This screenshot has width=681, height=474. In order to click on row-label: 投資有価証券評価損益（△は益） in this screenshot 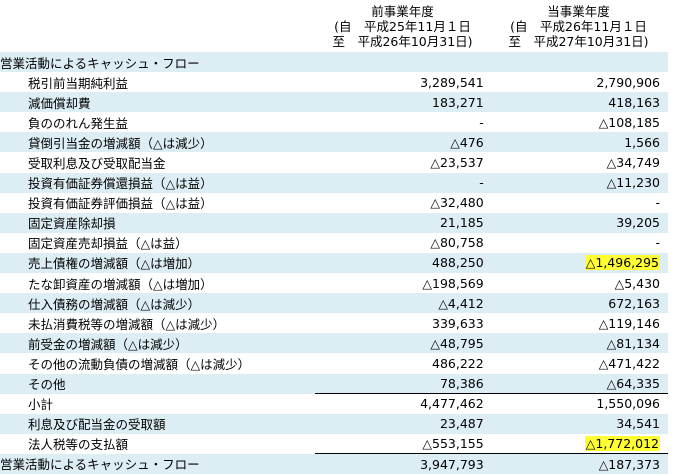, I will do `click(120, 204)`.